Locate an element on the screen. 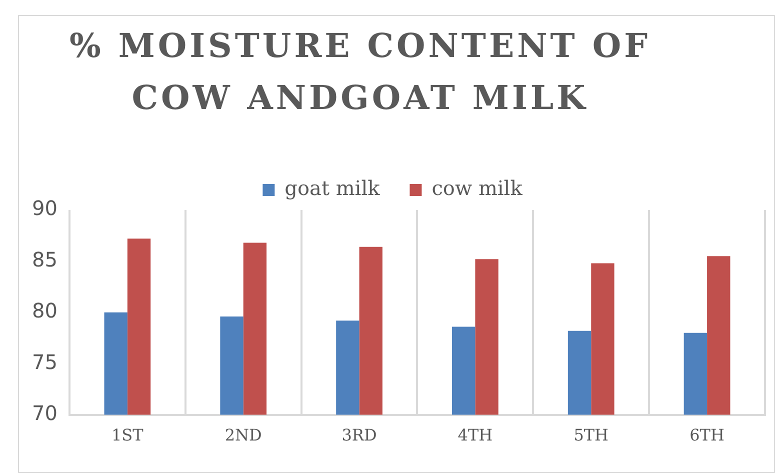  y-tick-label: 75 is located at coordinates (45, 362).